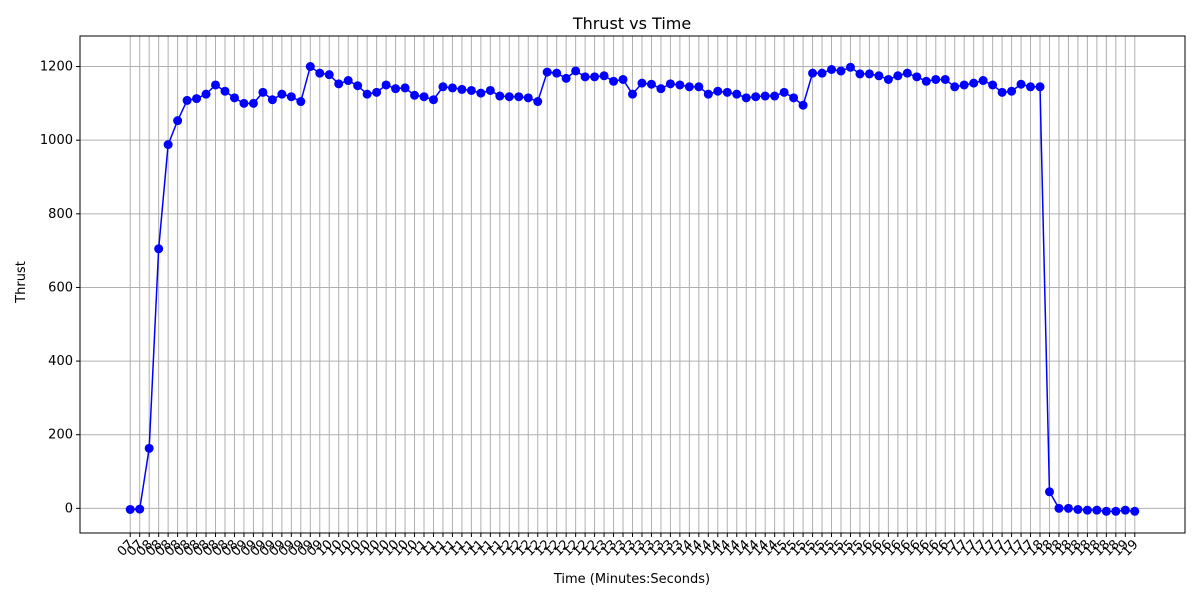  Describe the element at coordinates (69, 508) in the screenshot. I see `y-tick-label: 0` at that location.